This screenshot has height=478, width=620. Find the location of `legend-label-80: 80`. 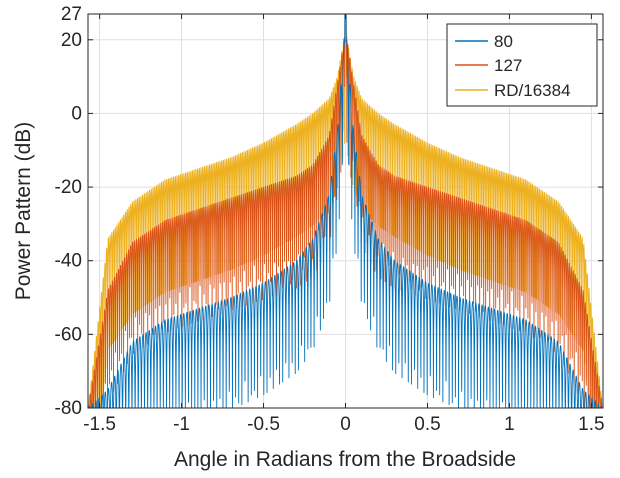

legend-label-80: 80 is located at coordinates (503, 41).